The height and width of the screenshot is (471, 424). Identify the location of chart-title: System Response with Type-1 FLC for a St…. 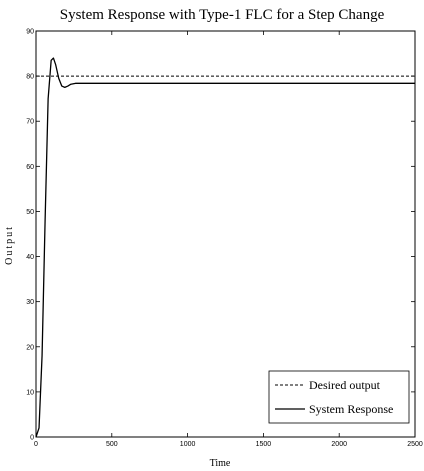
(222, 15).